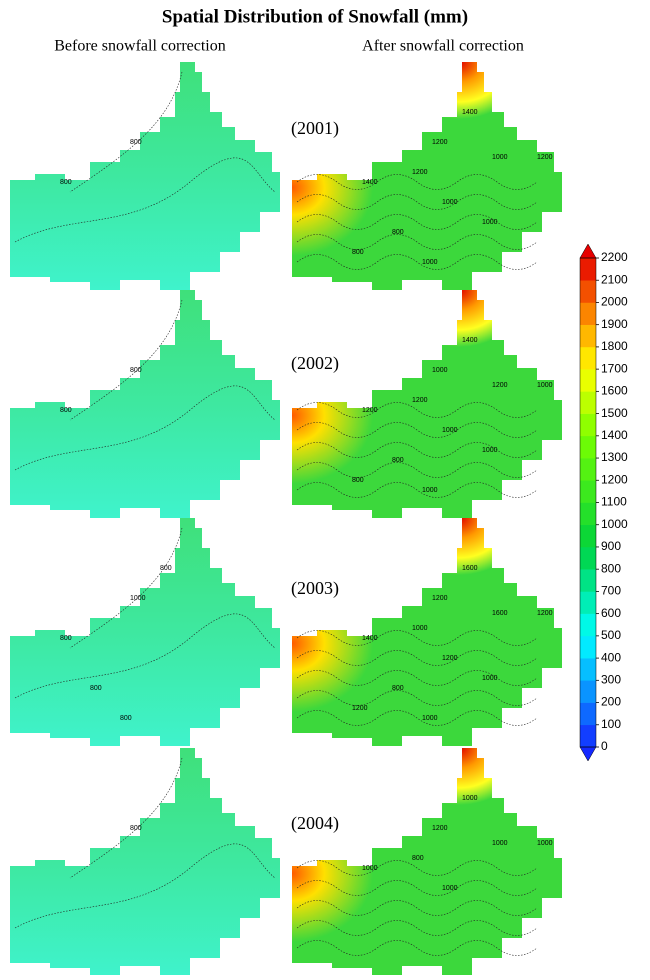  I want to click on colorbar-arrow-bottom, so click(588, 754).